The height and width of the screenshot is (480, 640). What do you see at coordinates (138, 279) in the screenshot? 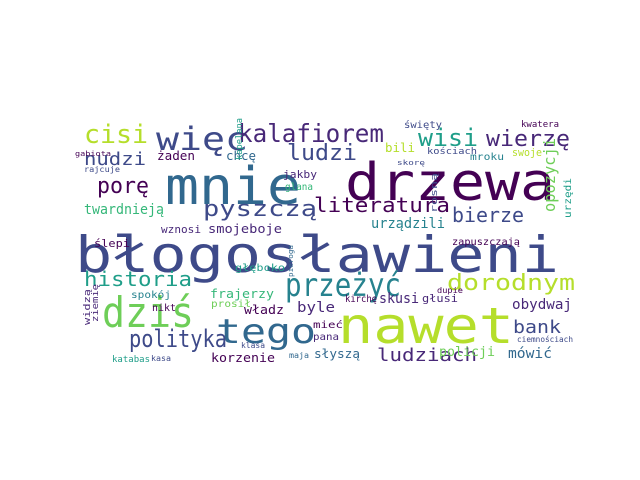
I see `cloud-word: historia` at bounding box center [138, 279].